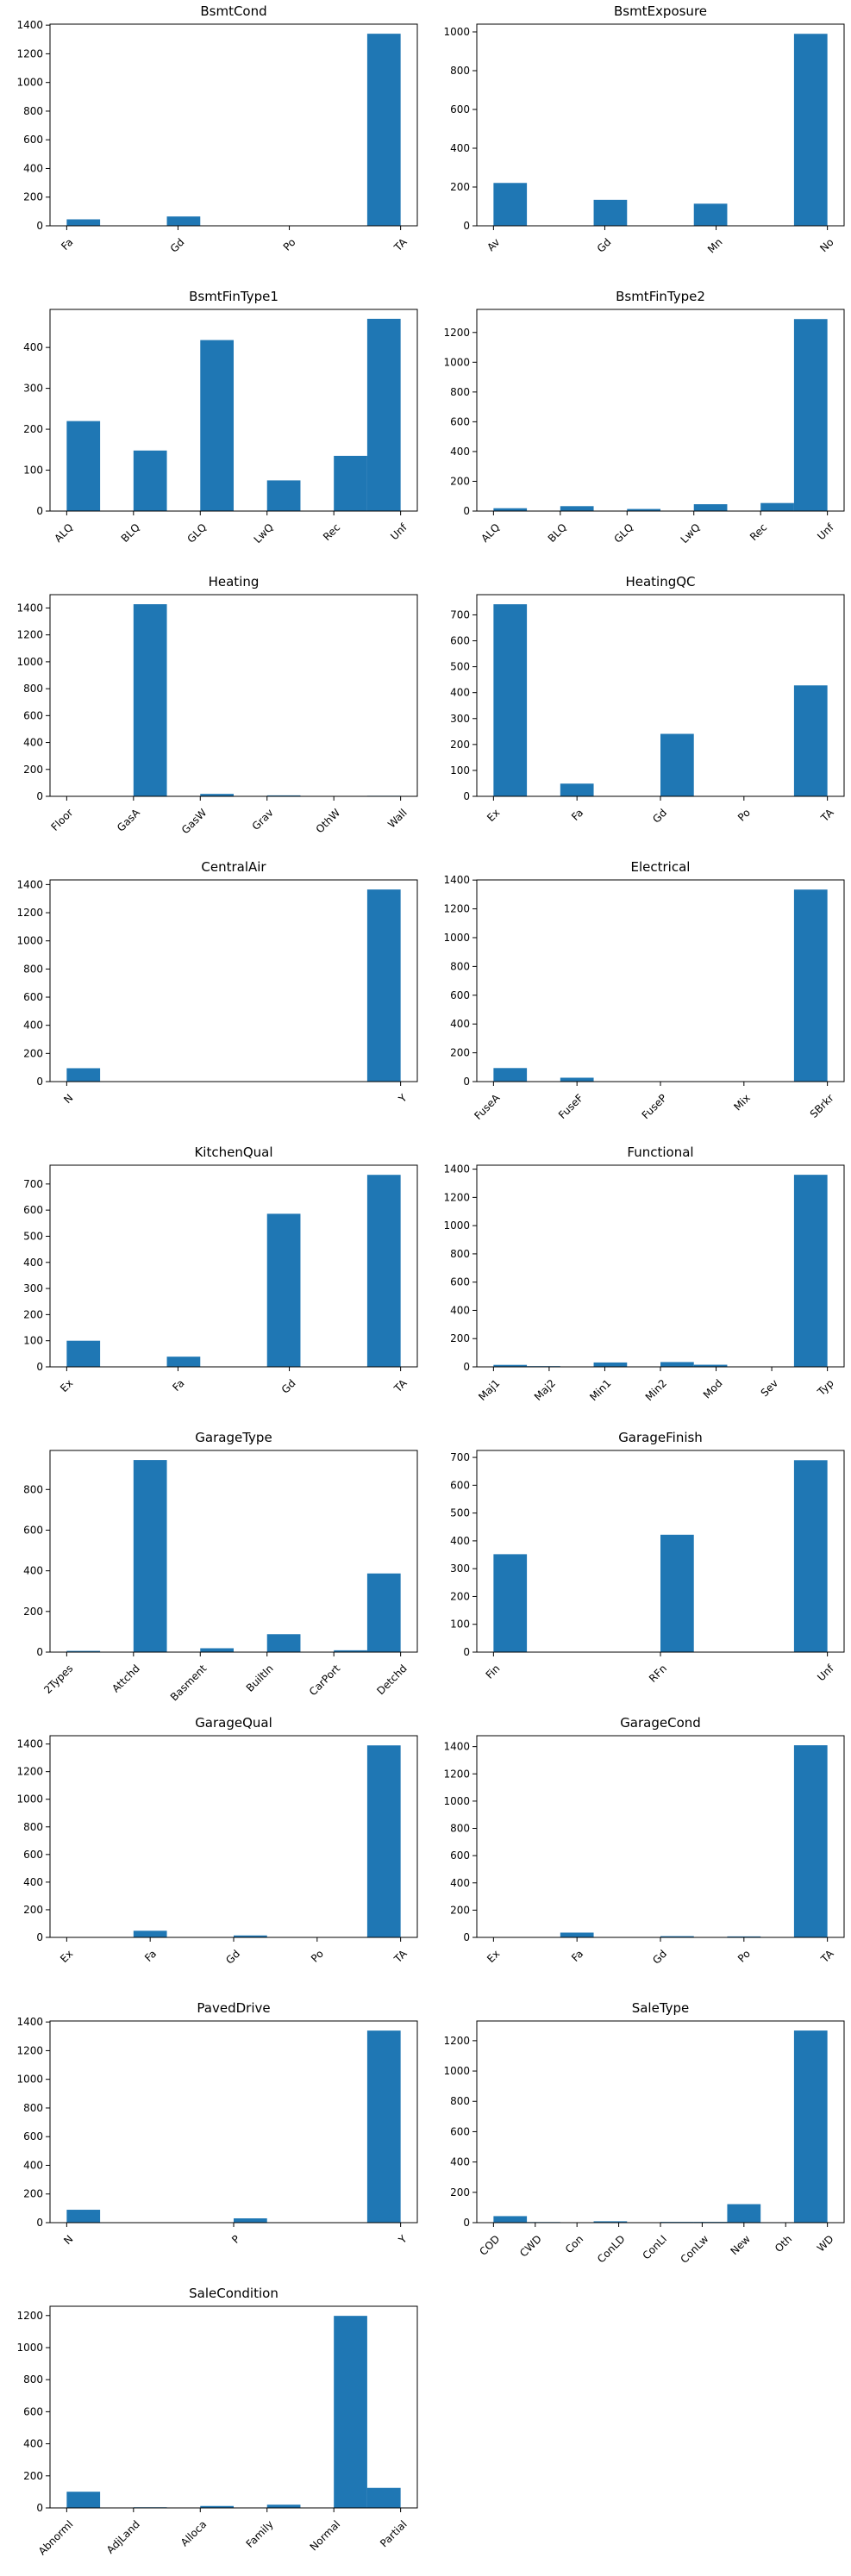 Image resolution: width=851 pixels, height=2576 pixels. I want to click on y-tick-label: 700, so click(460, 1457).